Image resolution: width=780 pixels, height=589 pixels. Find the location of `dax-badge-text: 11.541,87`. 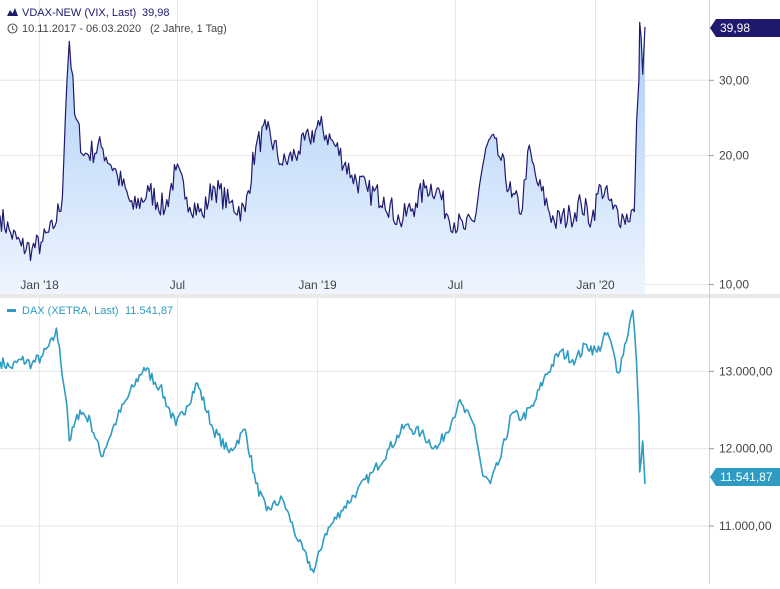

dax-badge-text: 11.541,87 is located at coordinates (746, 477).